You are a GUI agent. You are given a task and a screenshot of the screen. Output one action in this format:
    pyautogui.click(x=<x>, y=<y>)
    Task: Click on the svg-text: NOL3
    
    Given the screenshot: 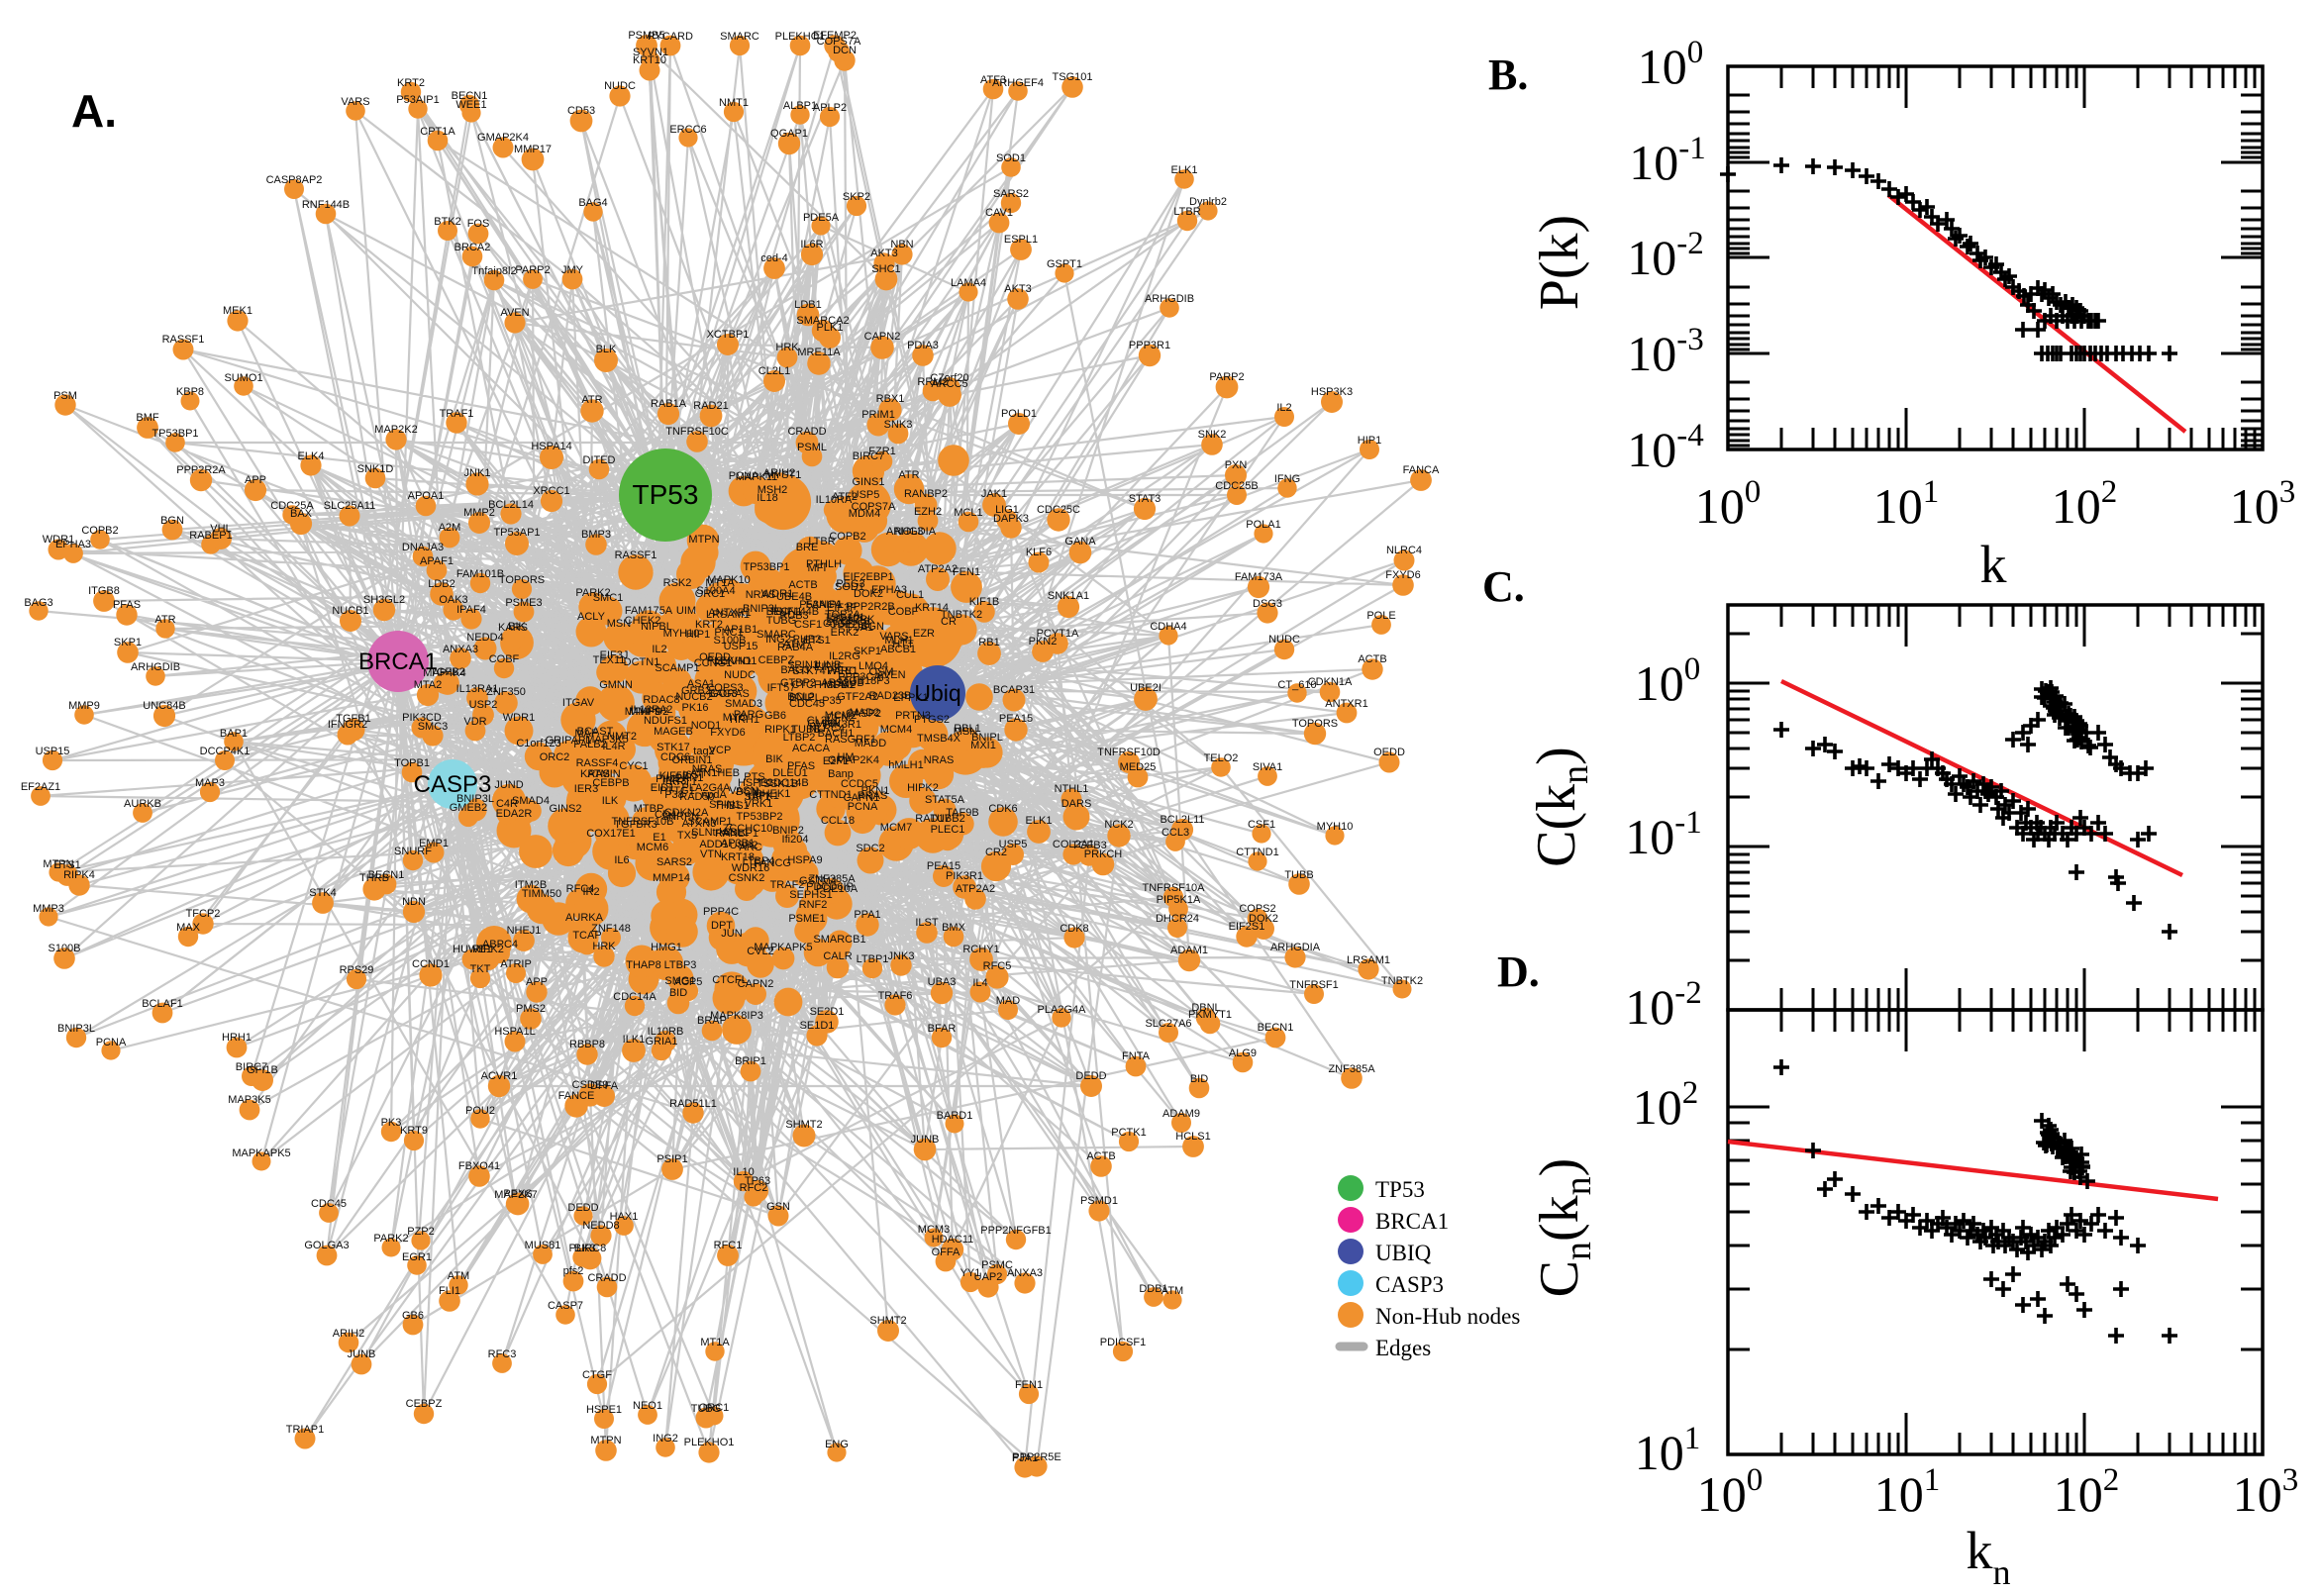 What is the action you would take?
    pyautogui.click(x=909, y=532)
    